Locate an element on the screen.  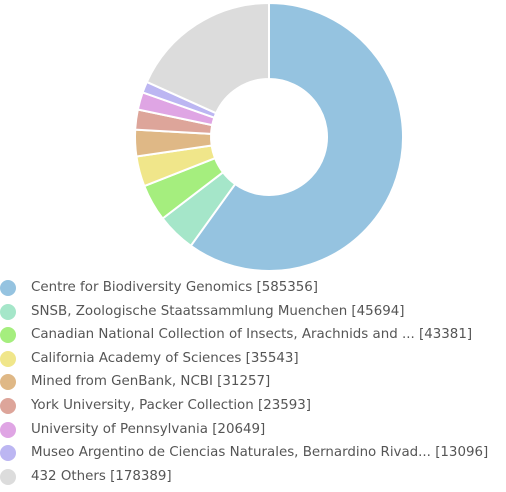
legend-item: California Academy of Sciences [35543] is located at coordinates (253, 359).